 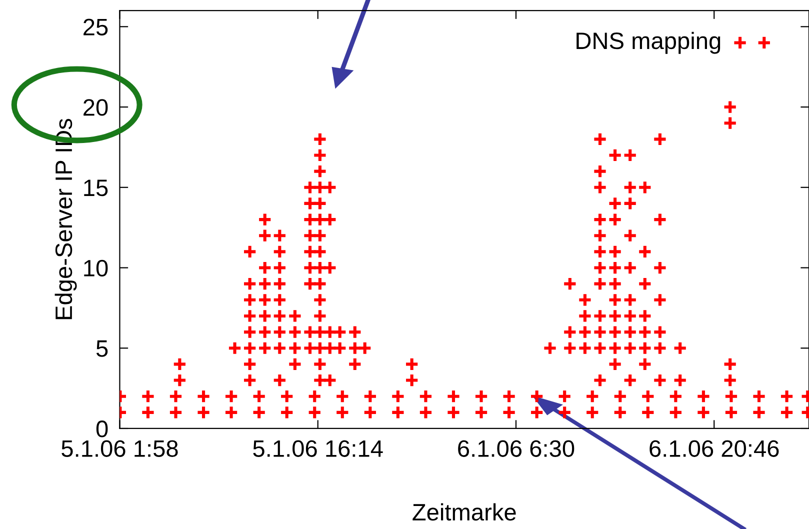 What do you see at coordinates (96, 188) in the screenshot?
I see `y-tick-label: 15` at bounding box center [96, 188].